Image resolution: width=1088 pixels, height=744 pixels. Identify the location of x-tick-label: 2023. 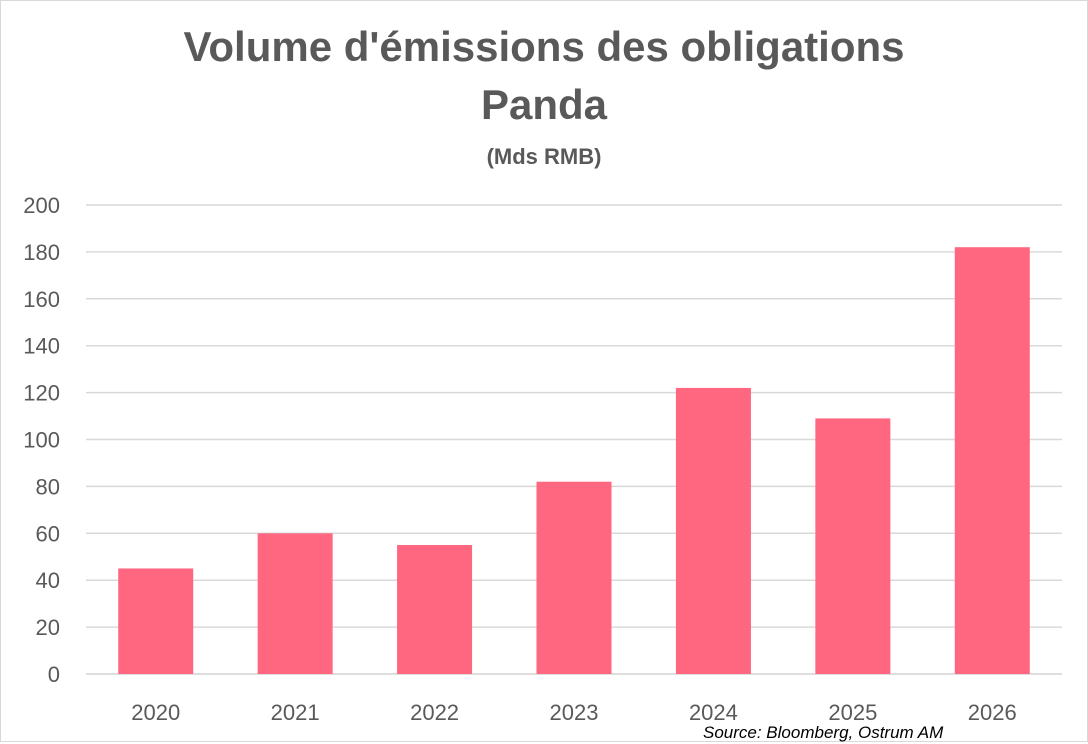
(574, 712).